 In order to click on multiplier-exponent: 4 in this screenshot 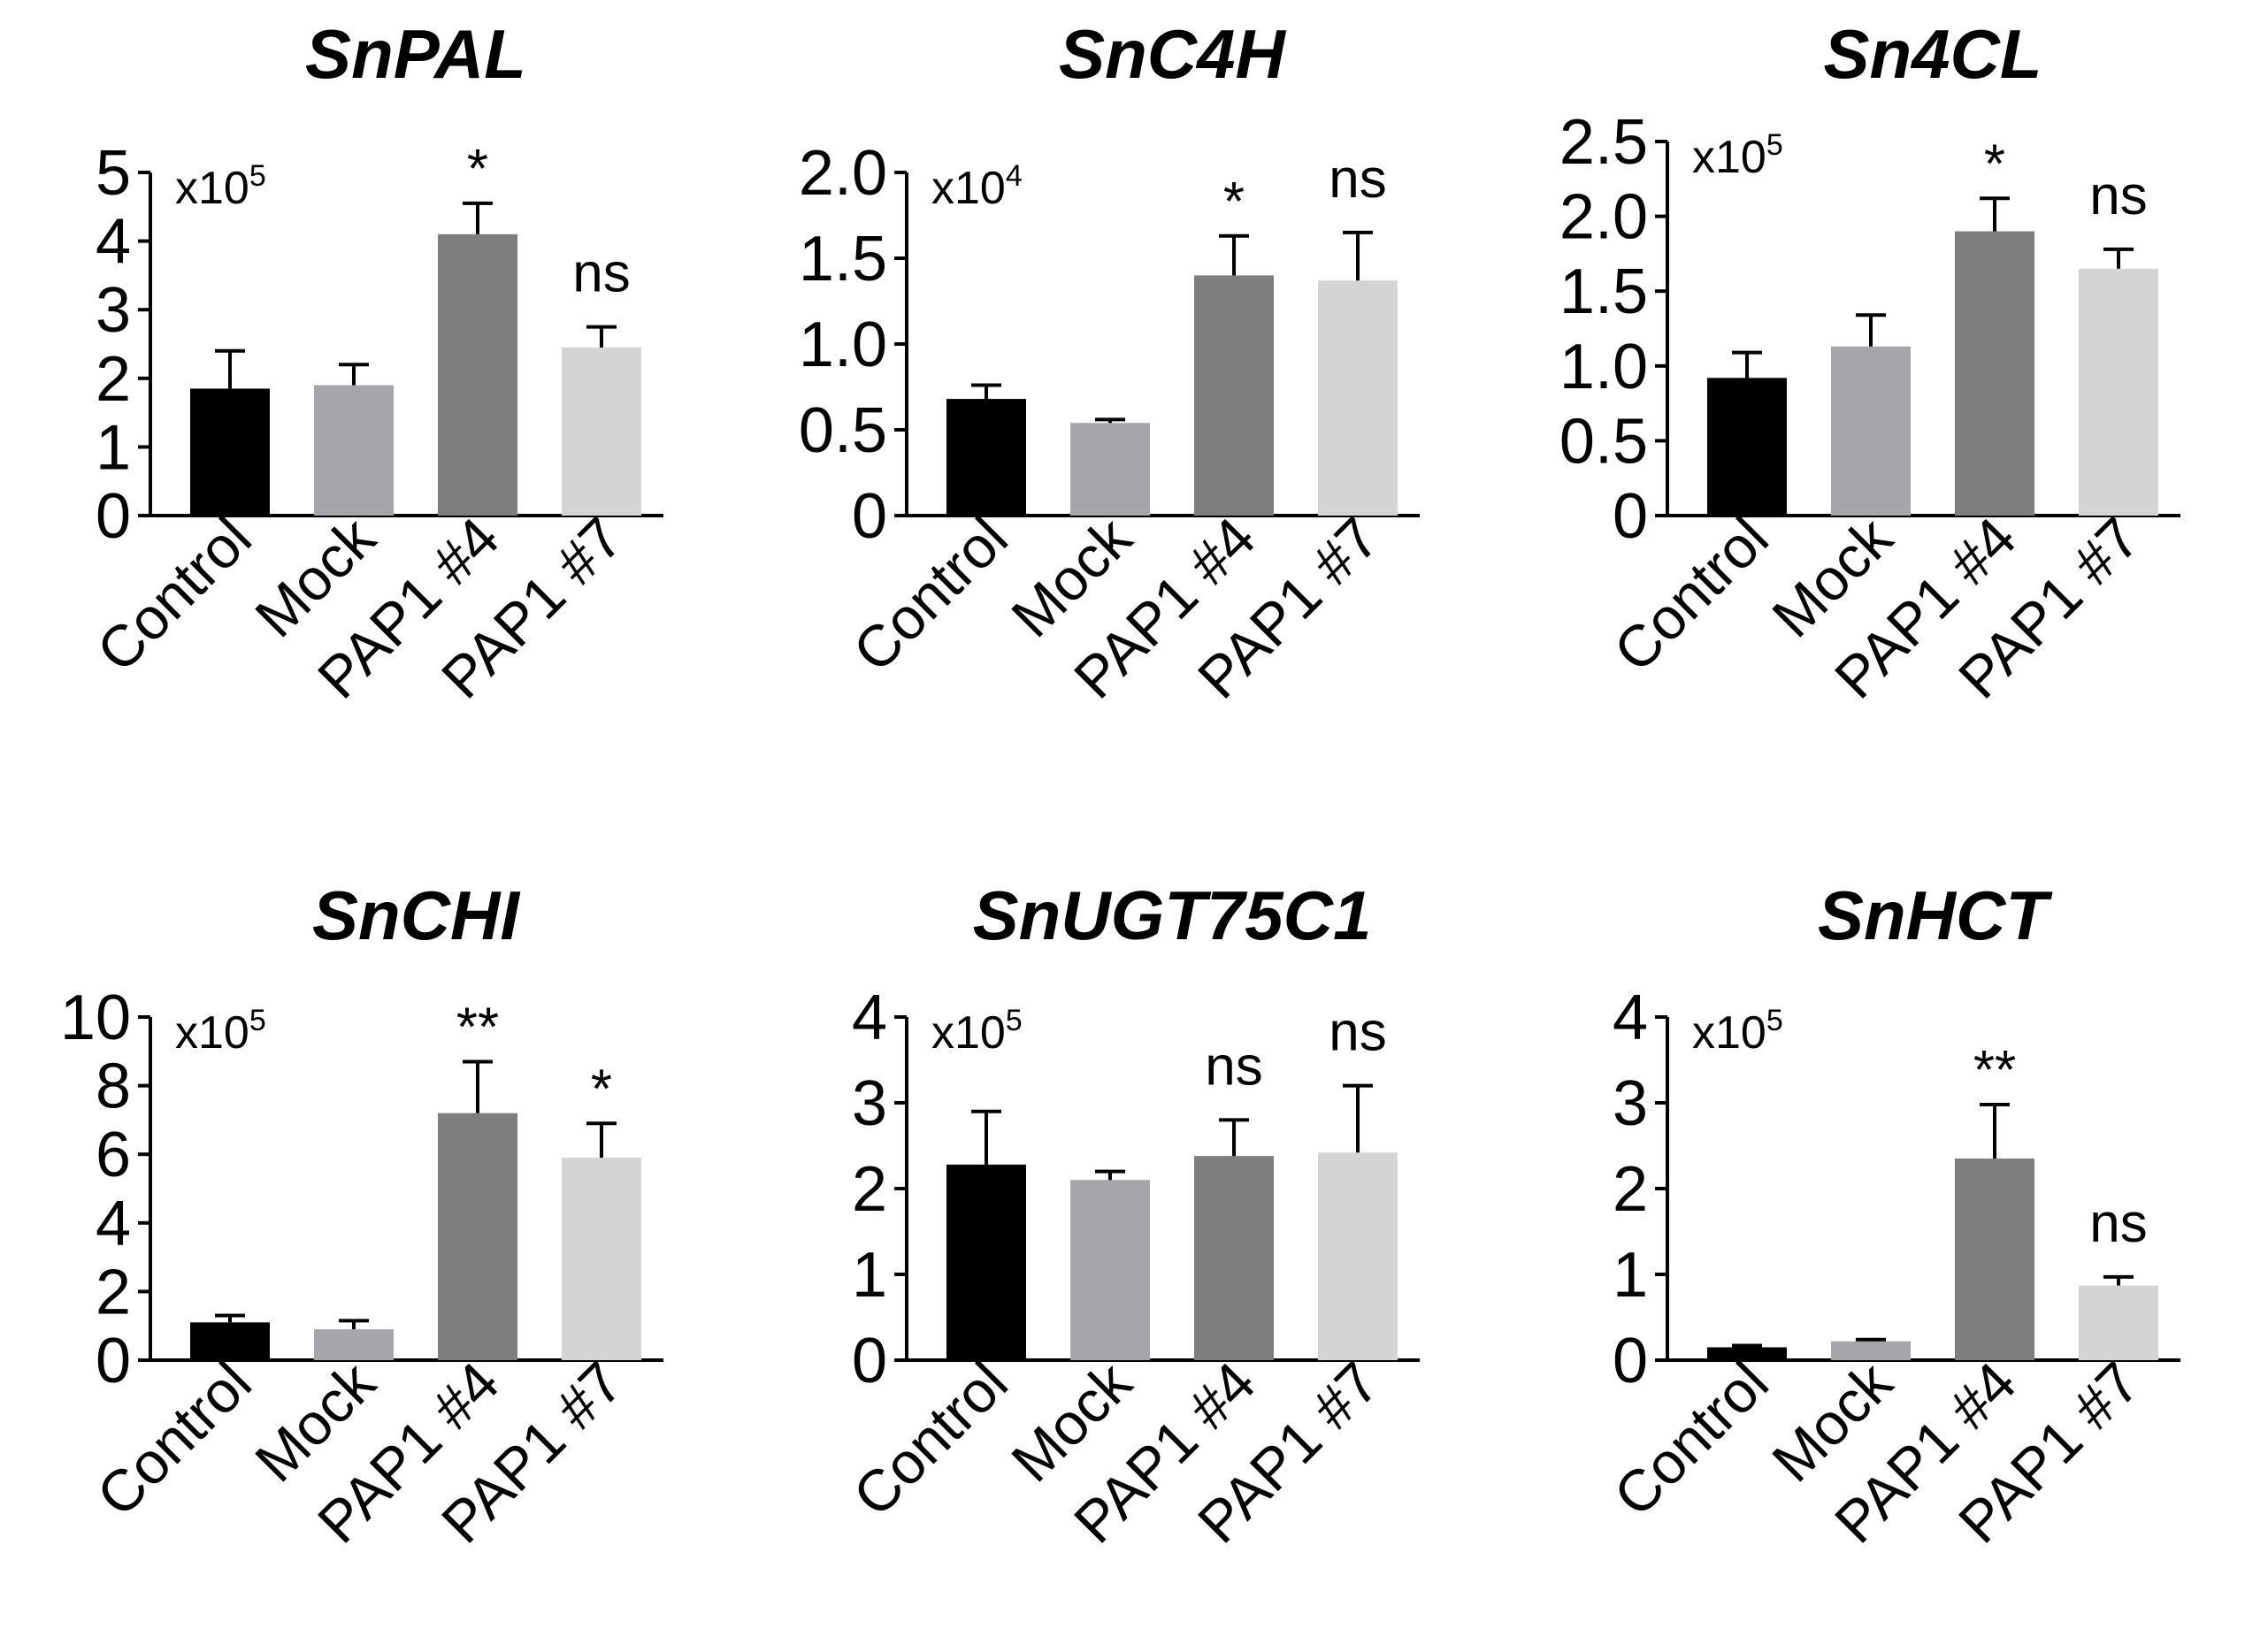, I will do `click(1015, 176)`.